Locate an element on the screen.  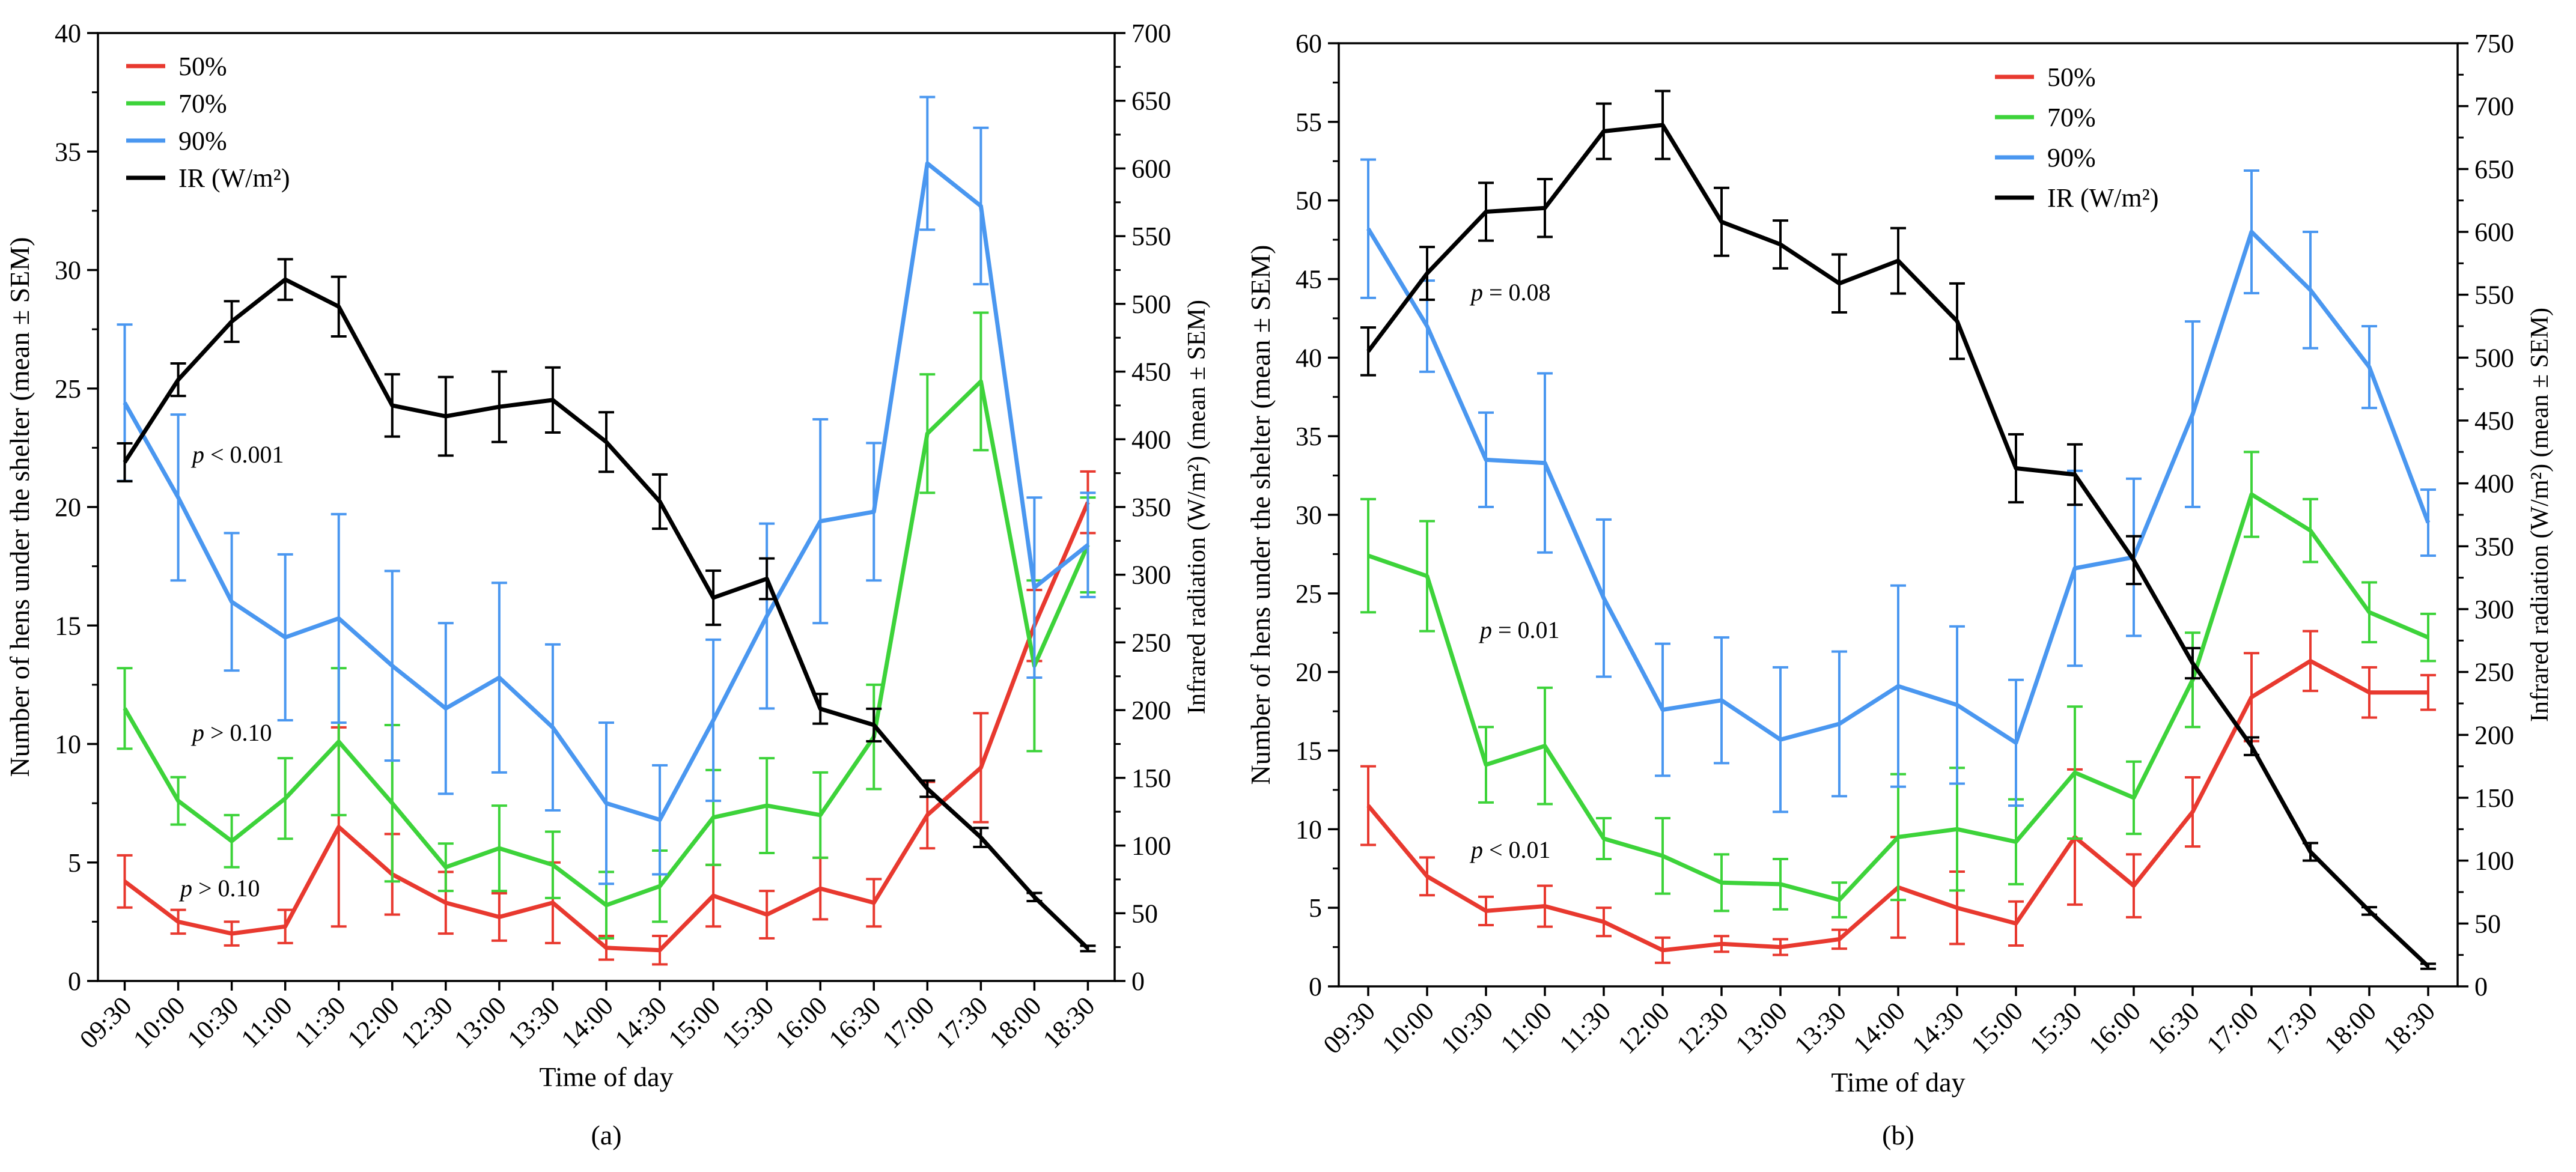
y2-tick-label: 400 is located at coordinates (1151, 439).